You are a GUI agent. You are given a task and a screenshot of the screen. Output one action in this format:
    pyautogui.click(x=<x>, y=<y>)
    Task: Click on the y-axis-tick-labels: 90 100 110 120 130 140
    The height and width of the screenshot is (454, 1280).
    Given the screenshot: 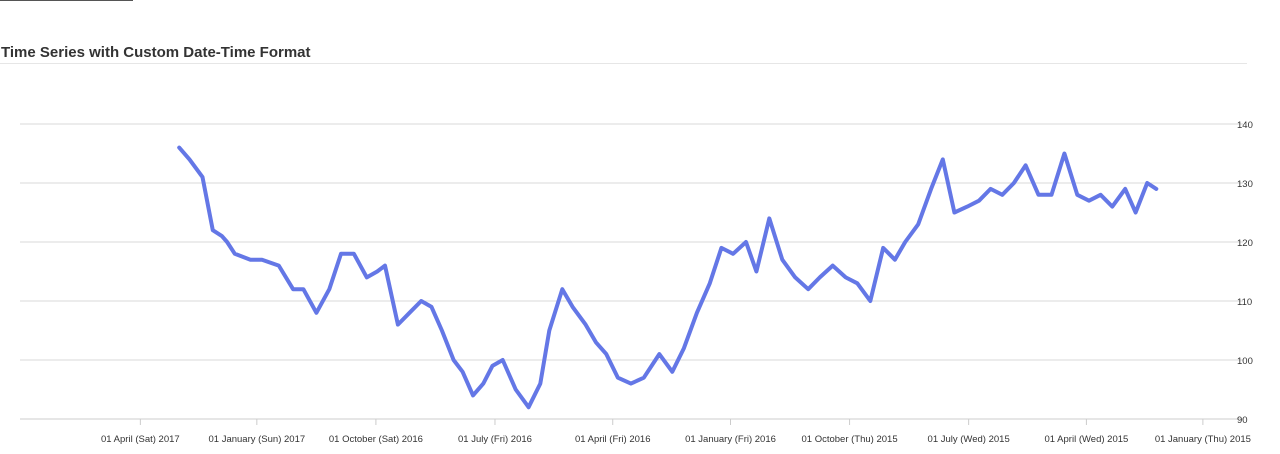 What is the action you would take?
    pyautogui.click(x=1245, y=273)
    